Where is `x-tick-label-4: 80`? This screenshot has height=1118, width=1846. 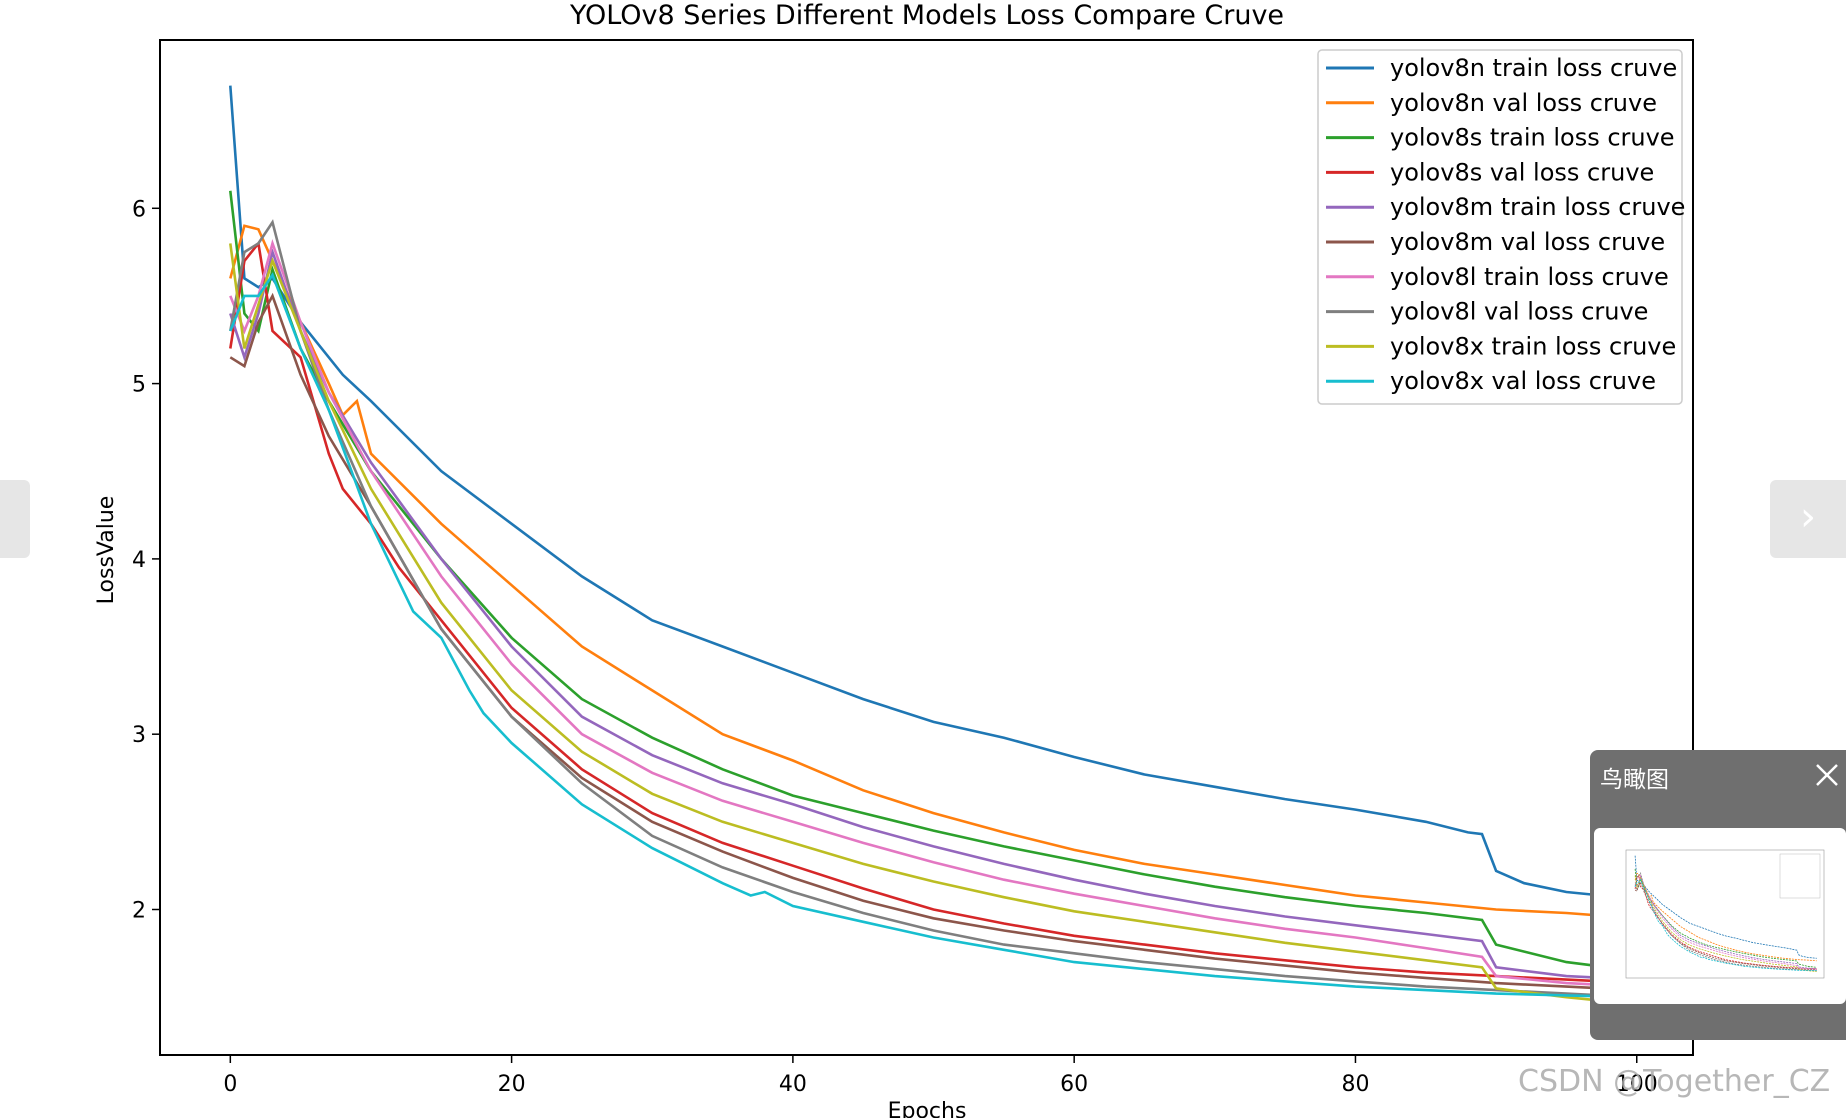 x-tick-label-4: 80 is located at coordinates (1355, 1084).